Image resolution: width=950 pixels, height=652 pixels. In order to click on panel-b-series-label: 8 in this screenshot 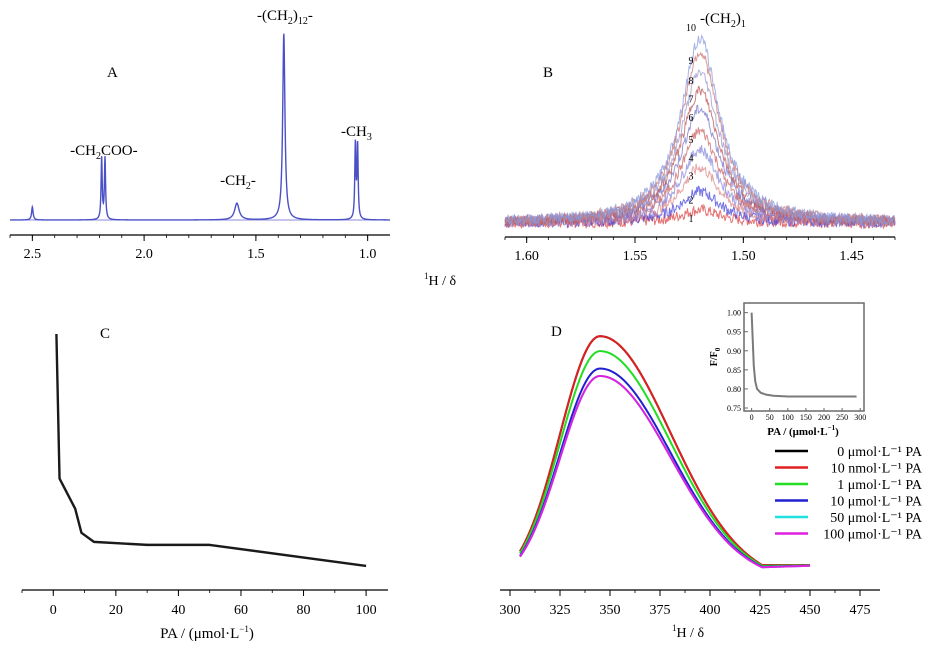, I will do `click(691, 81)`.